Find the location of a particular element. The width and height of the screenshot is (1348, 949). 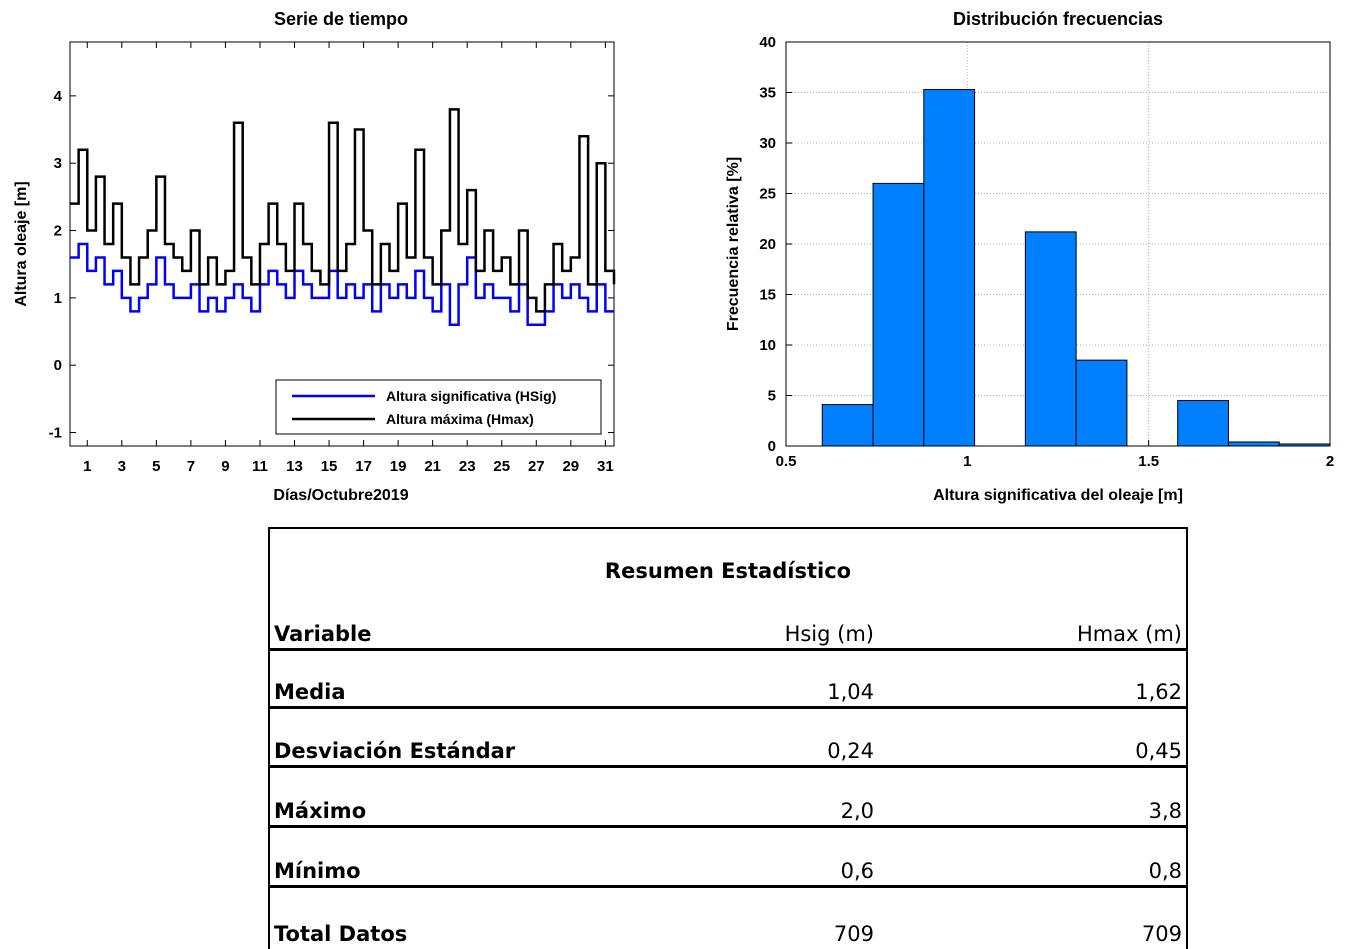

histogram-title: Distribución frecuencias is located at coordinates (1058, 19).